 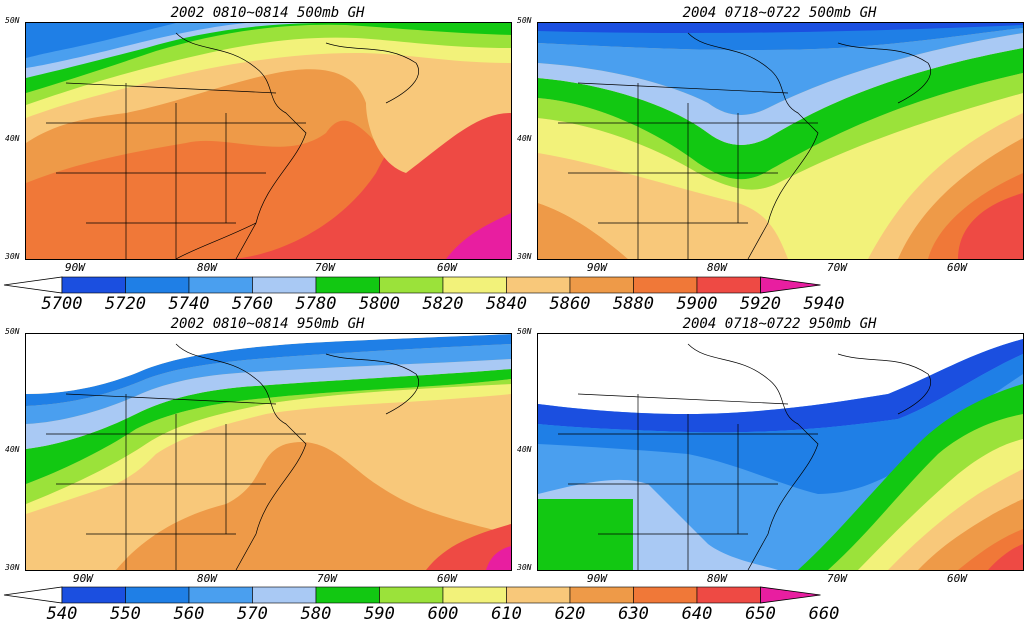 What do you see at coordinates (62, 614) in the screenshot?
I see `colorbar-tick-label: 540` at bounding box center [62, 614].